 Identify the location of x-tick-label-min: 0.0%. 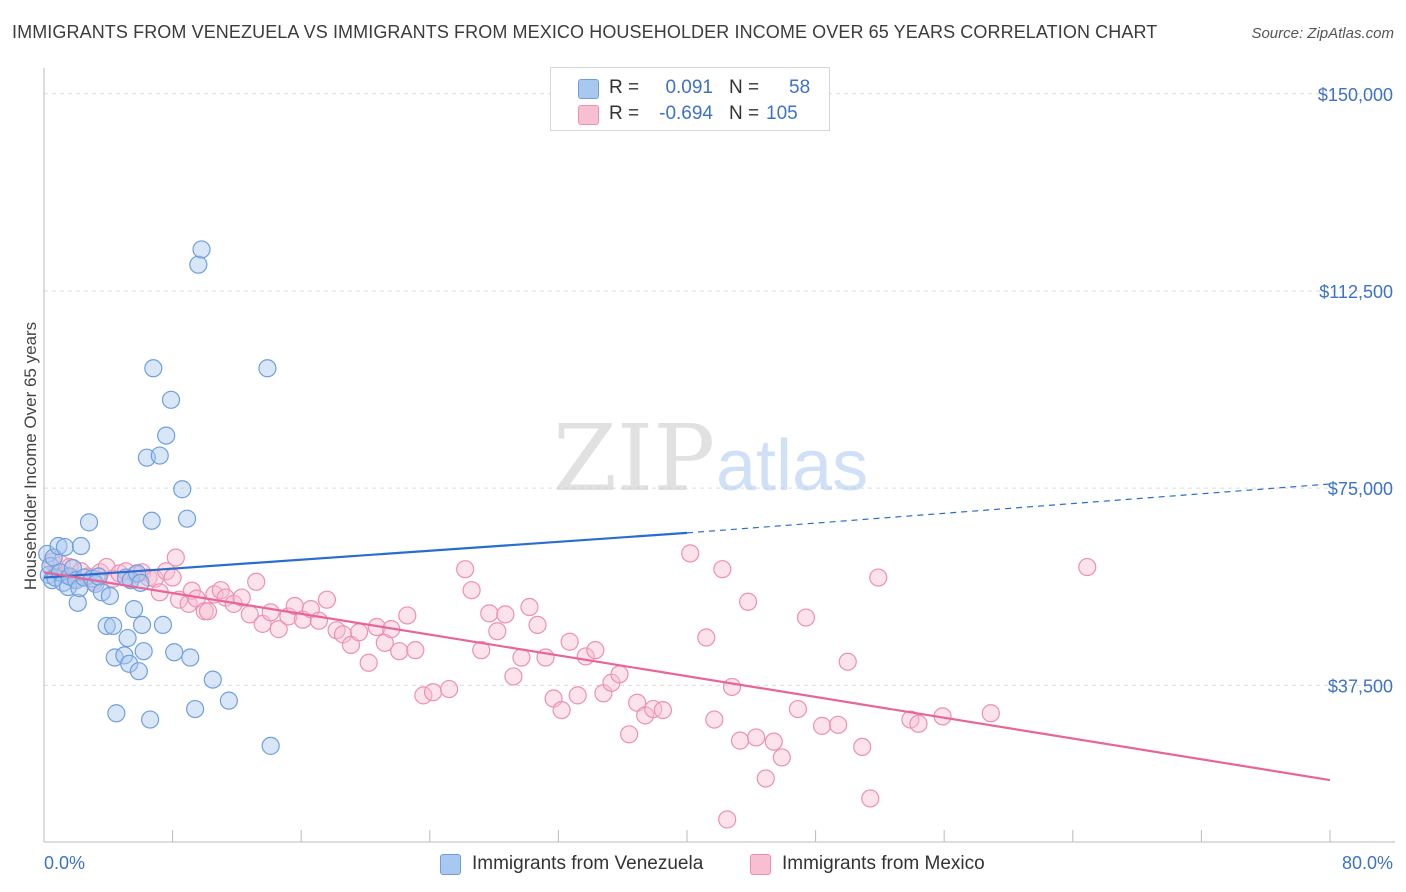
(64, 863).